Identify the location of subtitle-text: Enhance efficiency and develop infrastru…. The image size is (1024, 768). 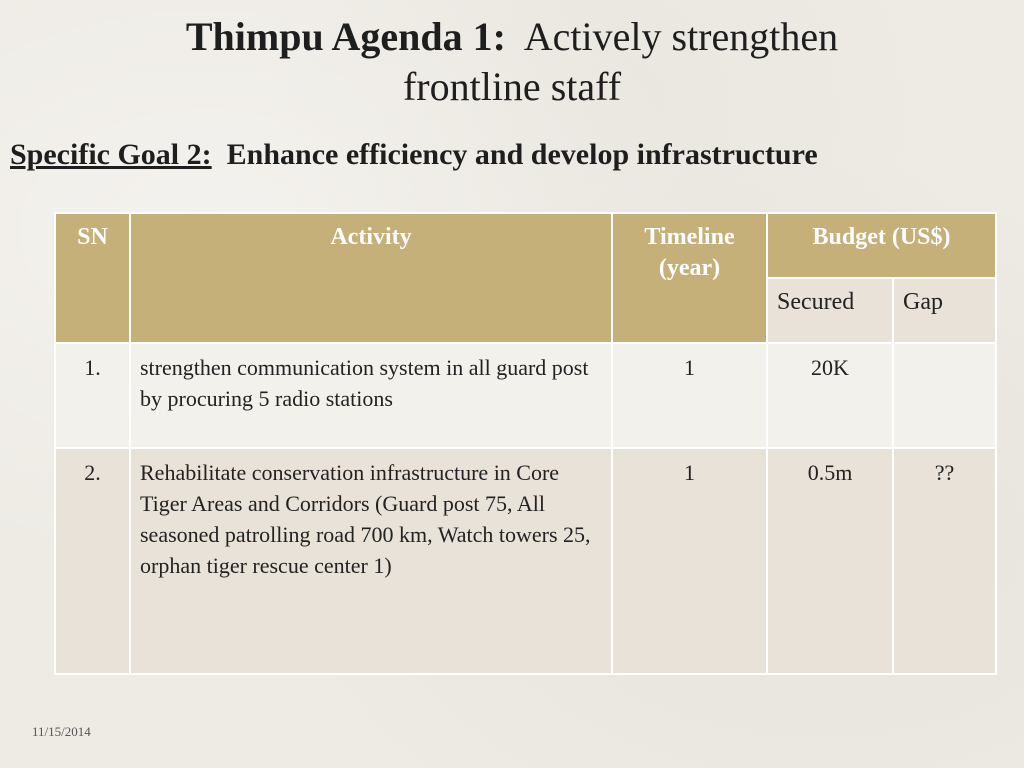
(522, 154).